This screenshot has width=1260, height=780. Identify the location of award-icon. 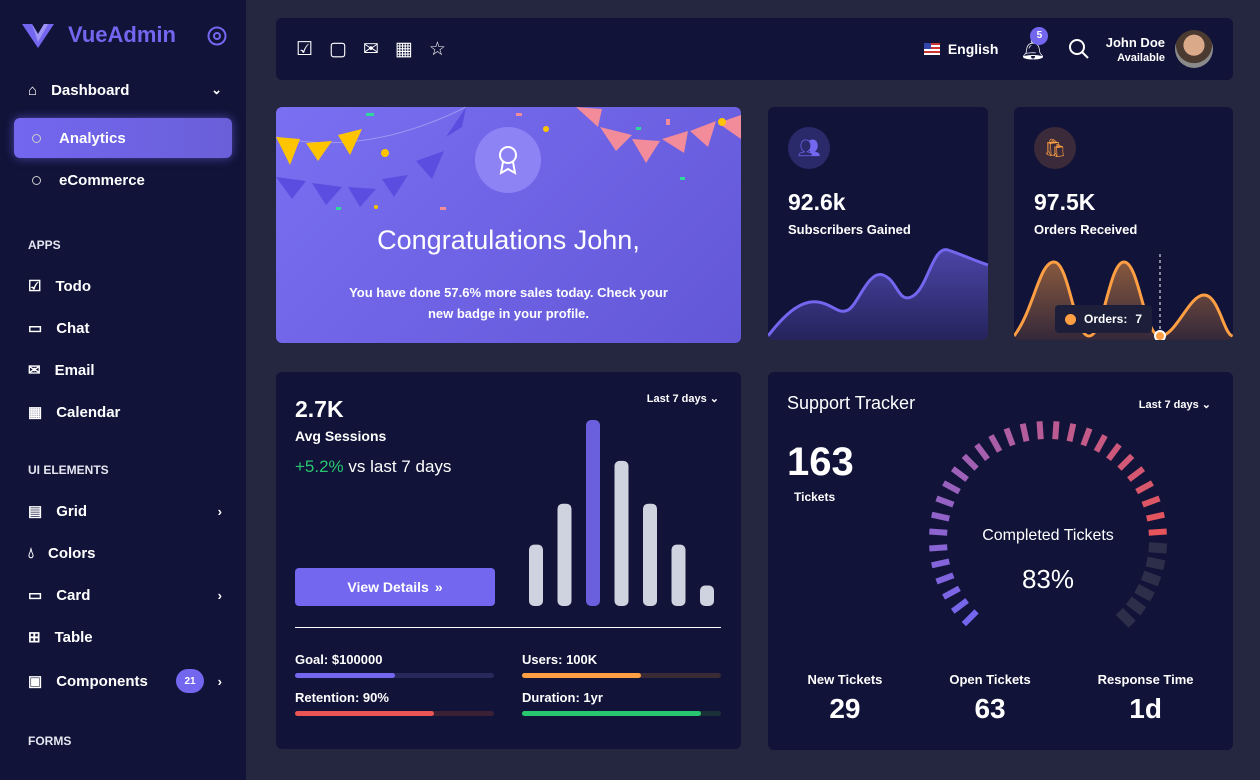
(508, 160).